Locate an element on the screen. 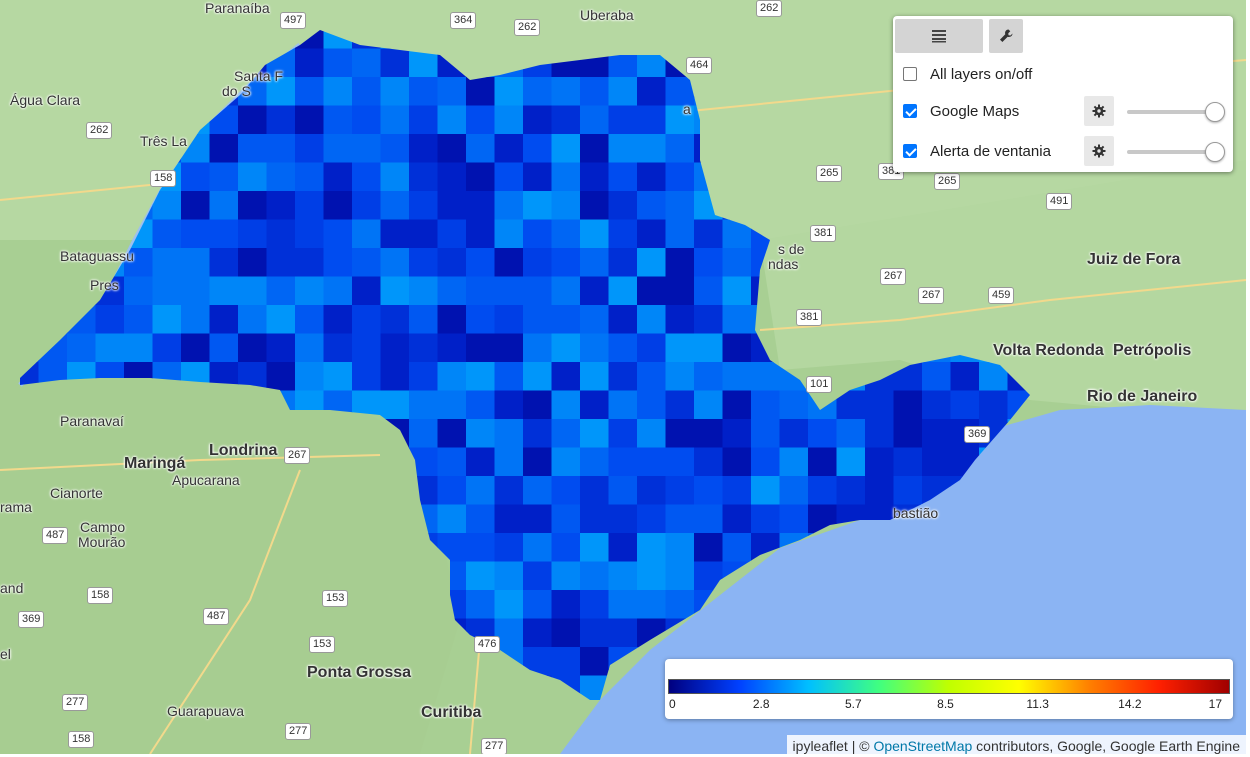  google-maps-checkbox is located at coordinates (910, 111).